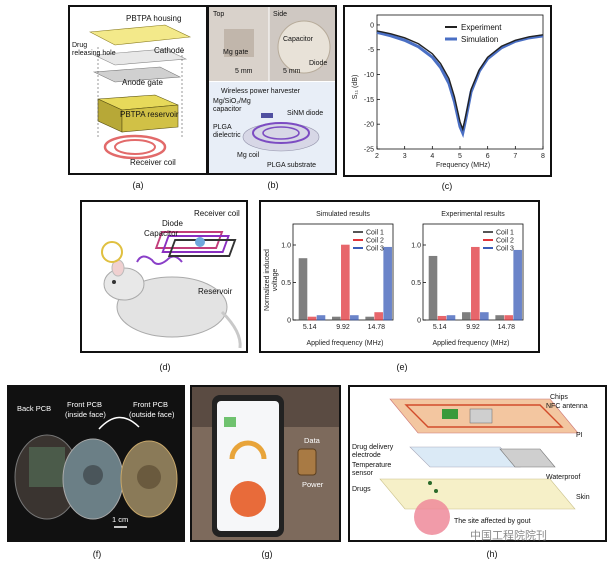 Image resolution: width=613 pixels, height=570 pixels. Describe the element at coordinates (307, 462) in the screenshot. I see `wearable-patch` at that location.